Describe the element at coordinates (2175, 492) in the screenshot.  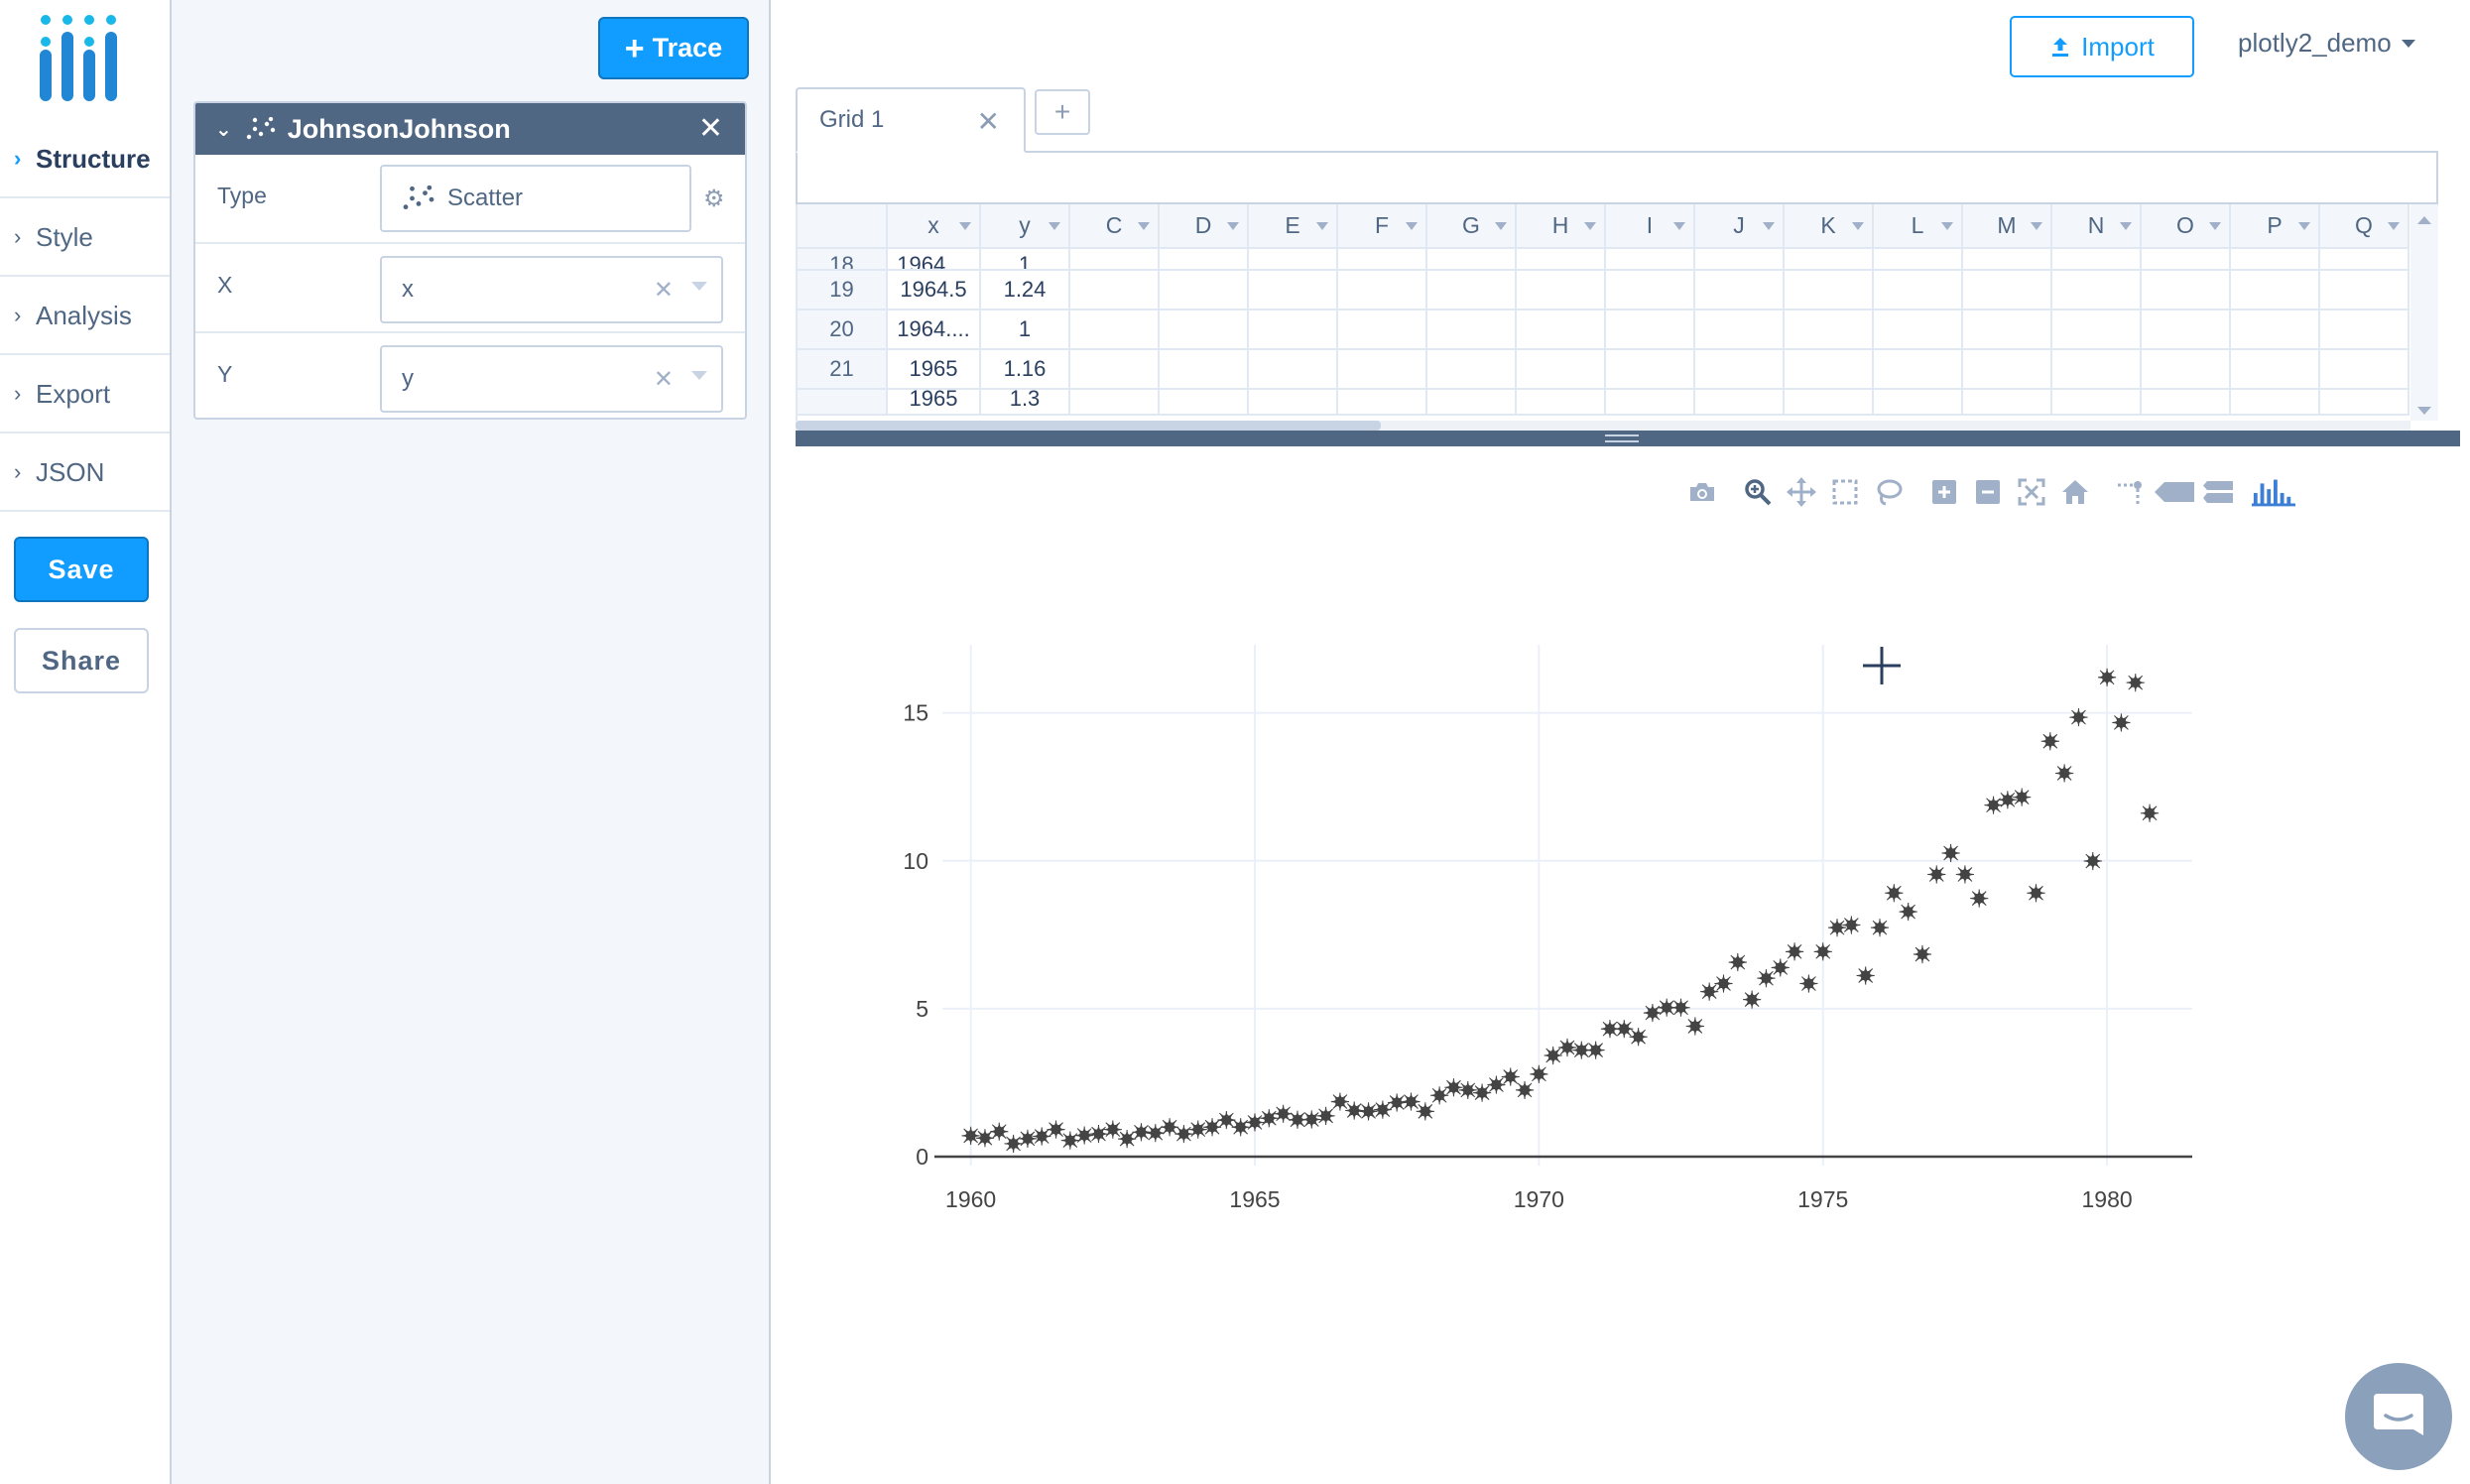
I see `hover-closest-icon` at that location.